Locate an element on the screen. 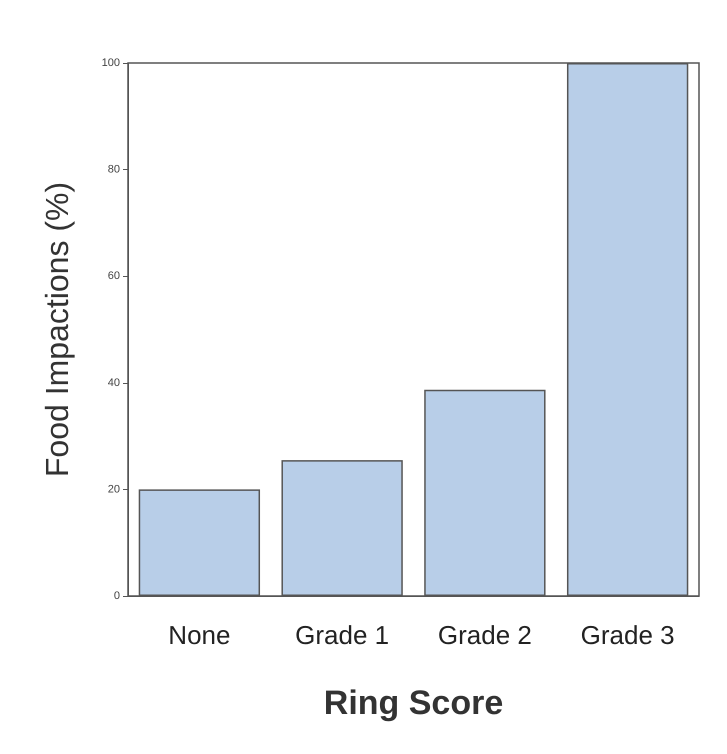 This screenshot has height=754, width=727. y-tick-label: 100 is located at coordinates (111, 63).